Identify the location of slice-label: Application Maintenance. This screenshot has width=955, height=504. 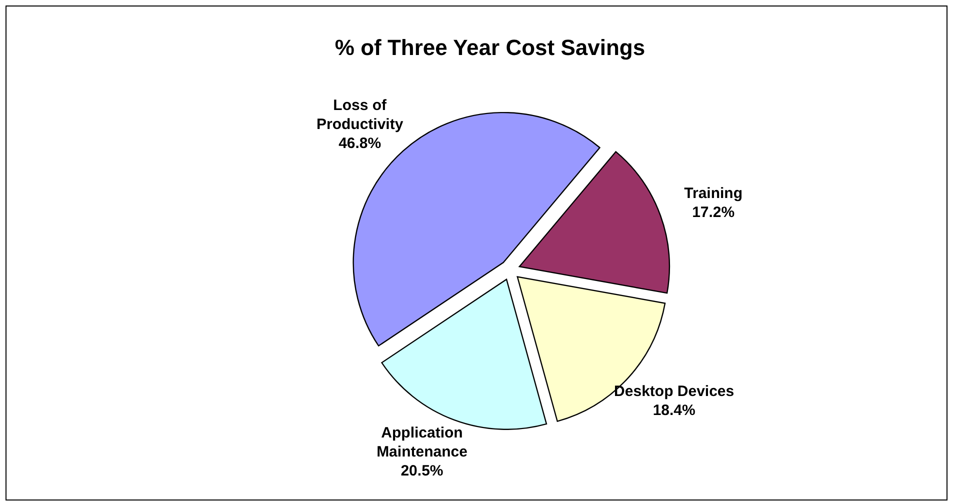
(422, 442).